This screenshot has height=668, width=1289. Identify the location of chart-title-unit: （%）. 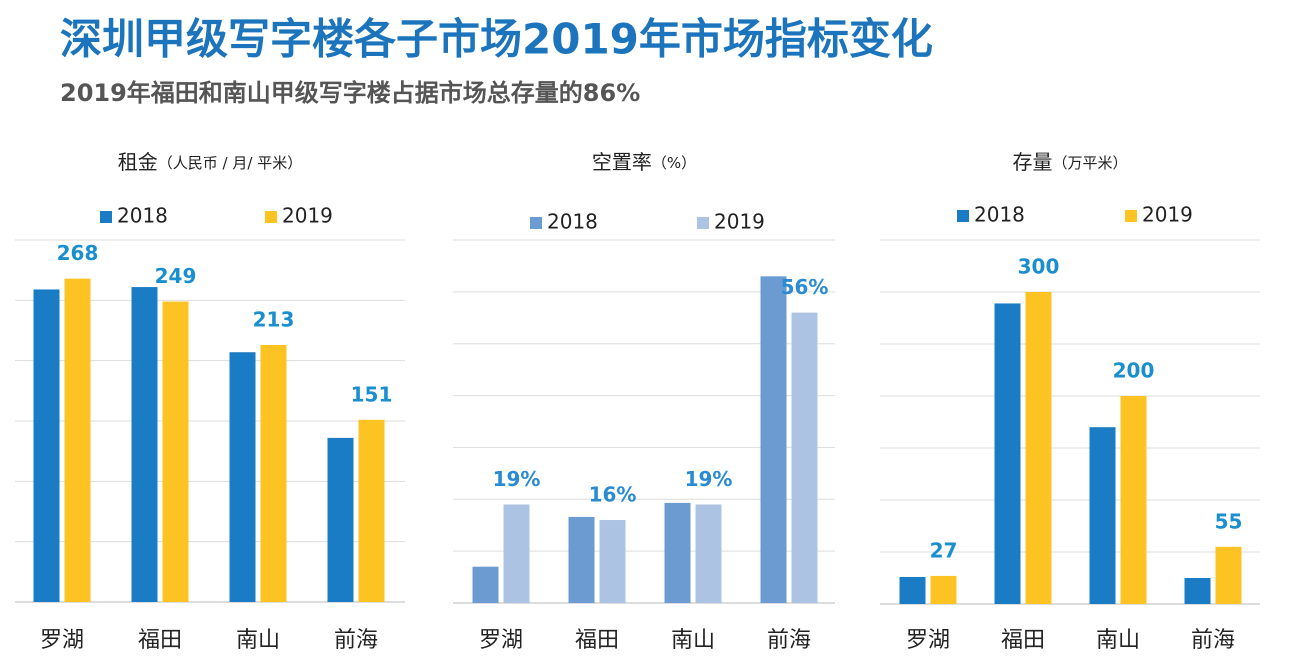
(674, 163).